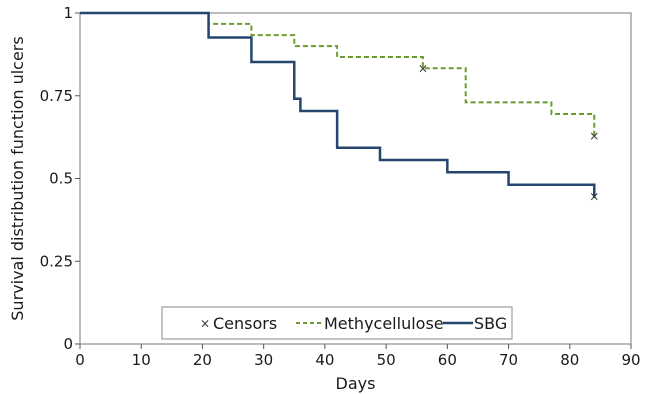  I want to click on legend-censor-symbol: ×, so click(205, 324).